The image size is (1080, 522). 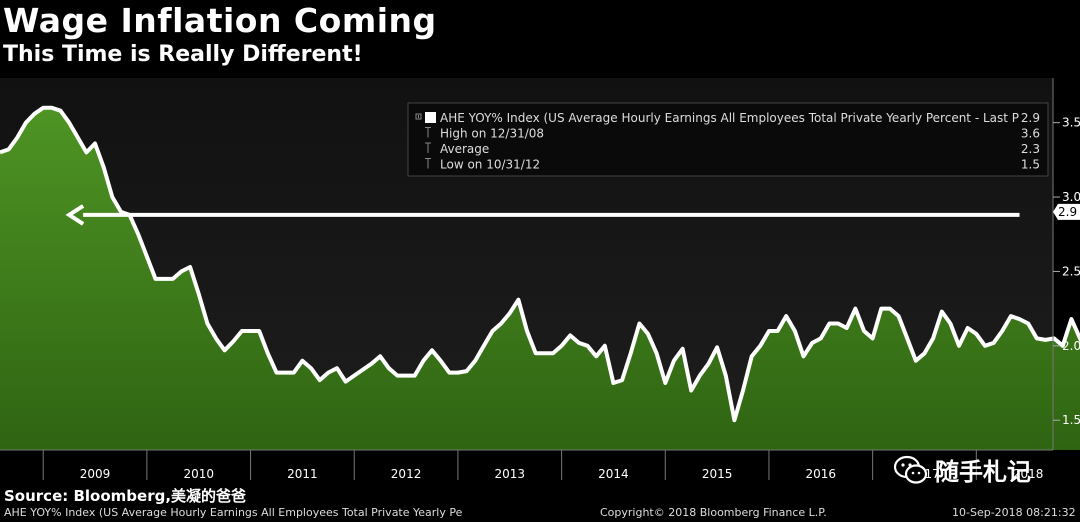 What do you see at coordinates (1030, 118) in the screenshot?
I see `legend-value: 2.9` at bounding box center [1030, 118].